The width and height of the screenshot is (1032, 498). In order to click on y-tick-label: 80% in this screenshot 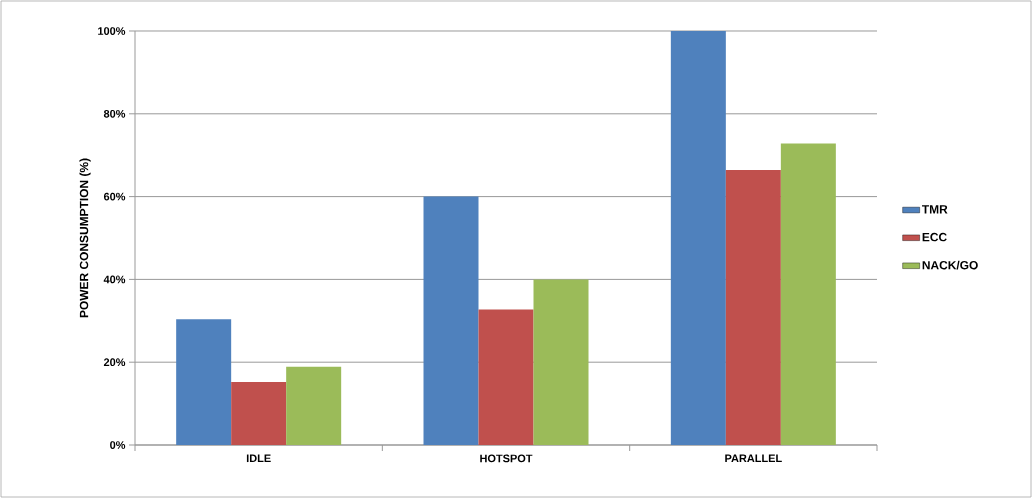, I will do `click(114, 113)`.